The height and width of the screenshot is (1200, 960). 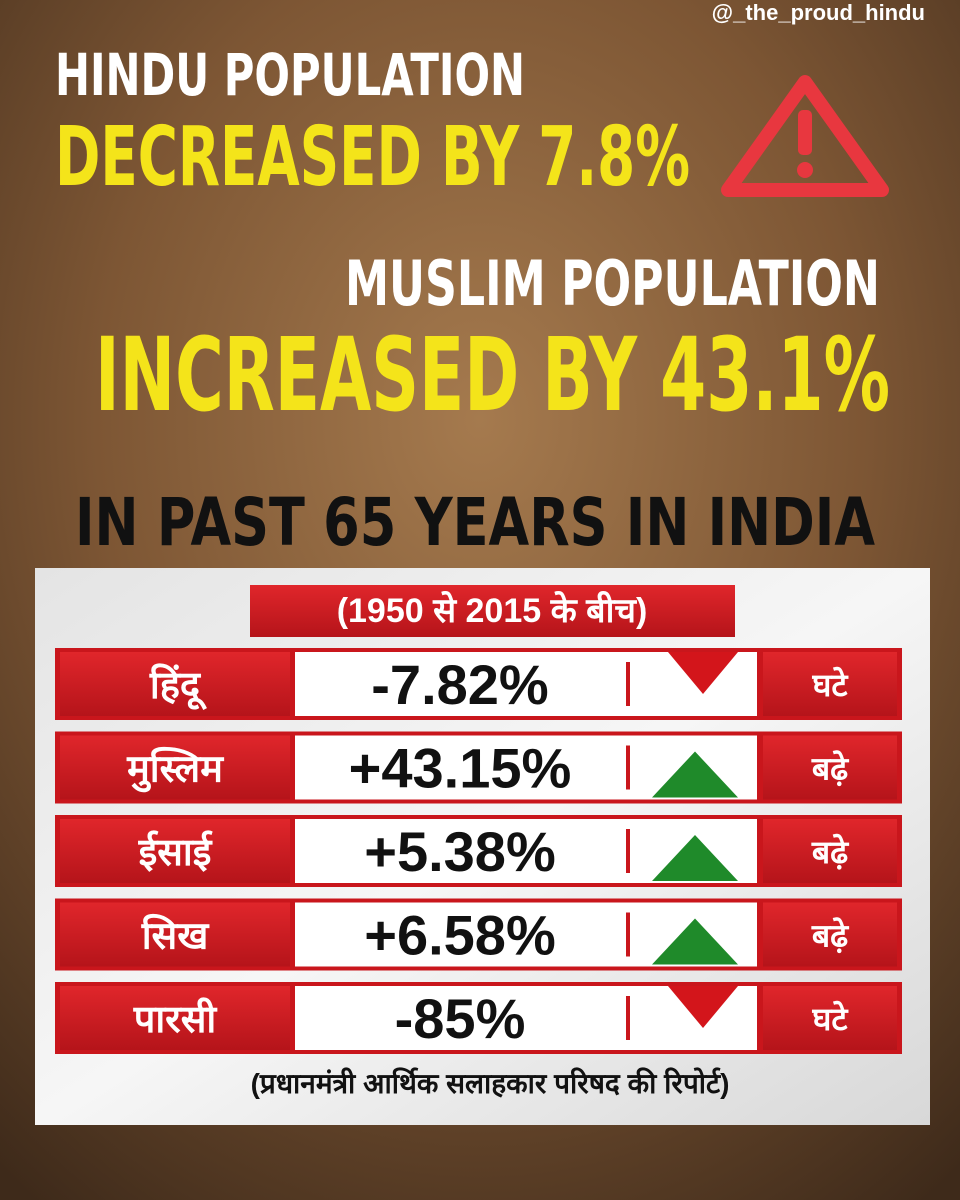 What do you see at coordinates (492, 375) in the screenshot?
I see `headline-4: INCREASED BY 43.1%` at bounding box center [492, 375].